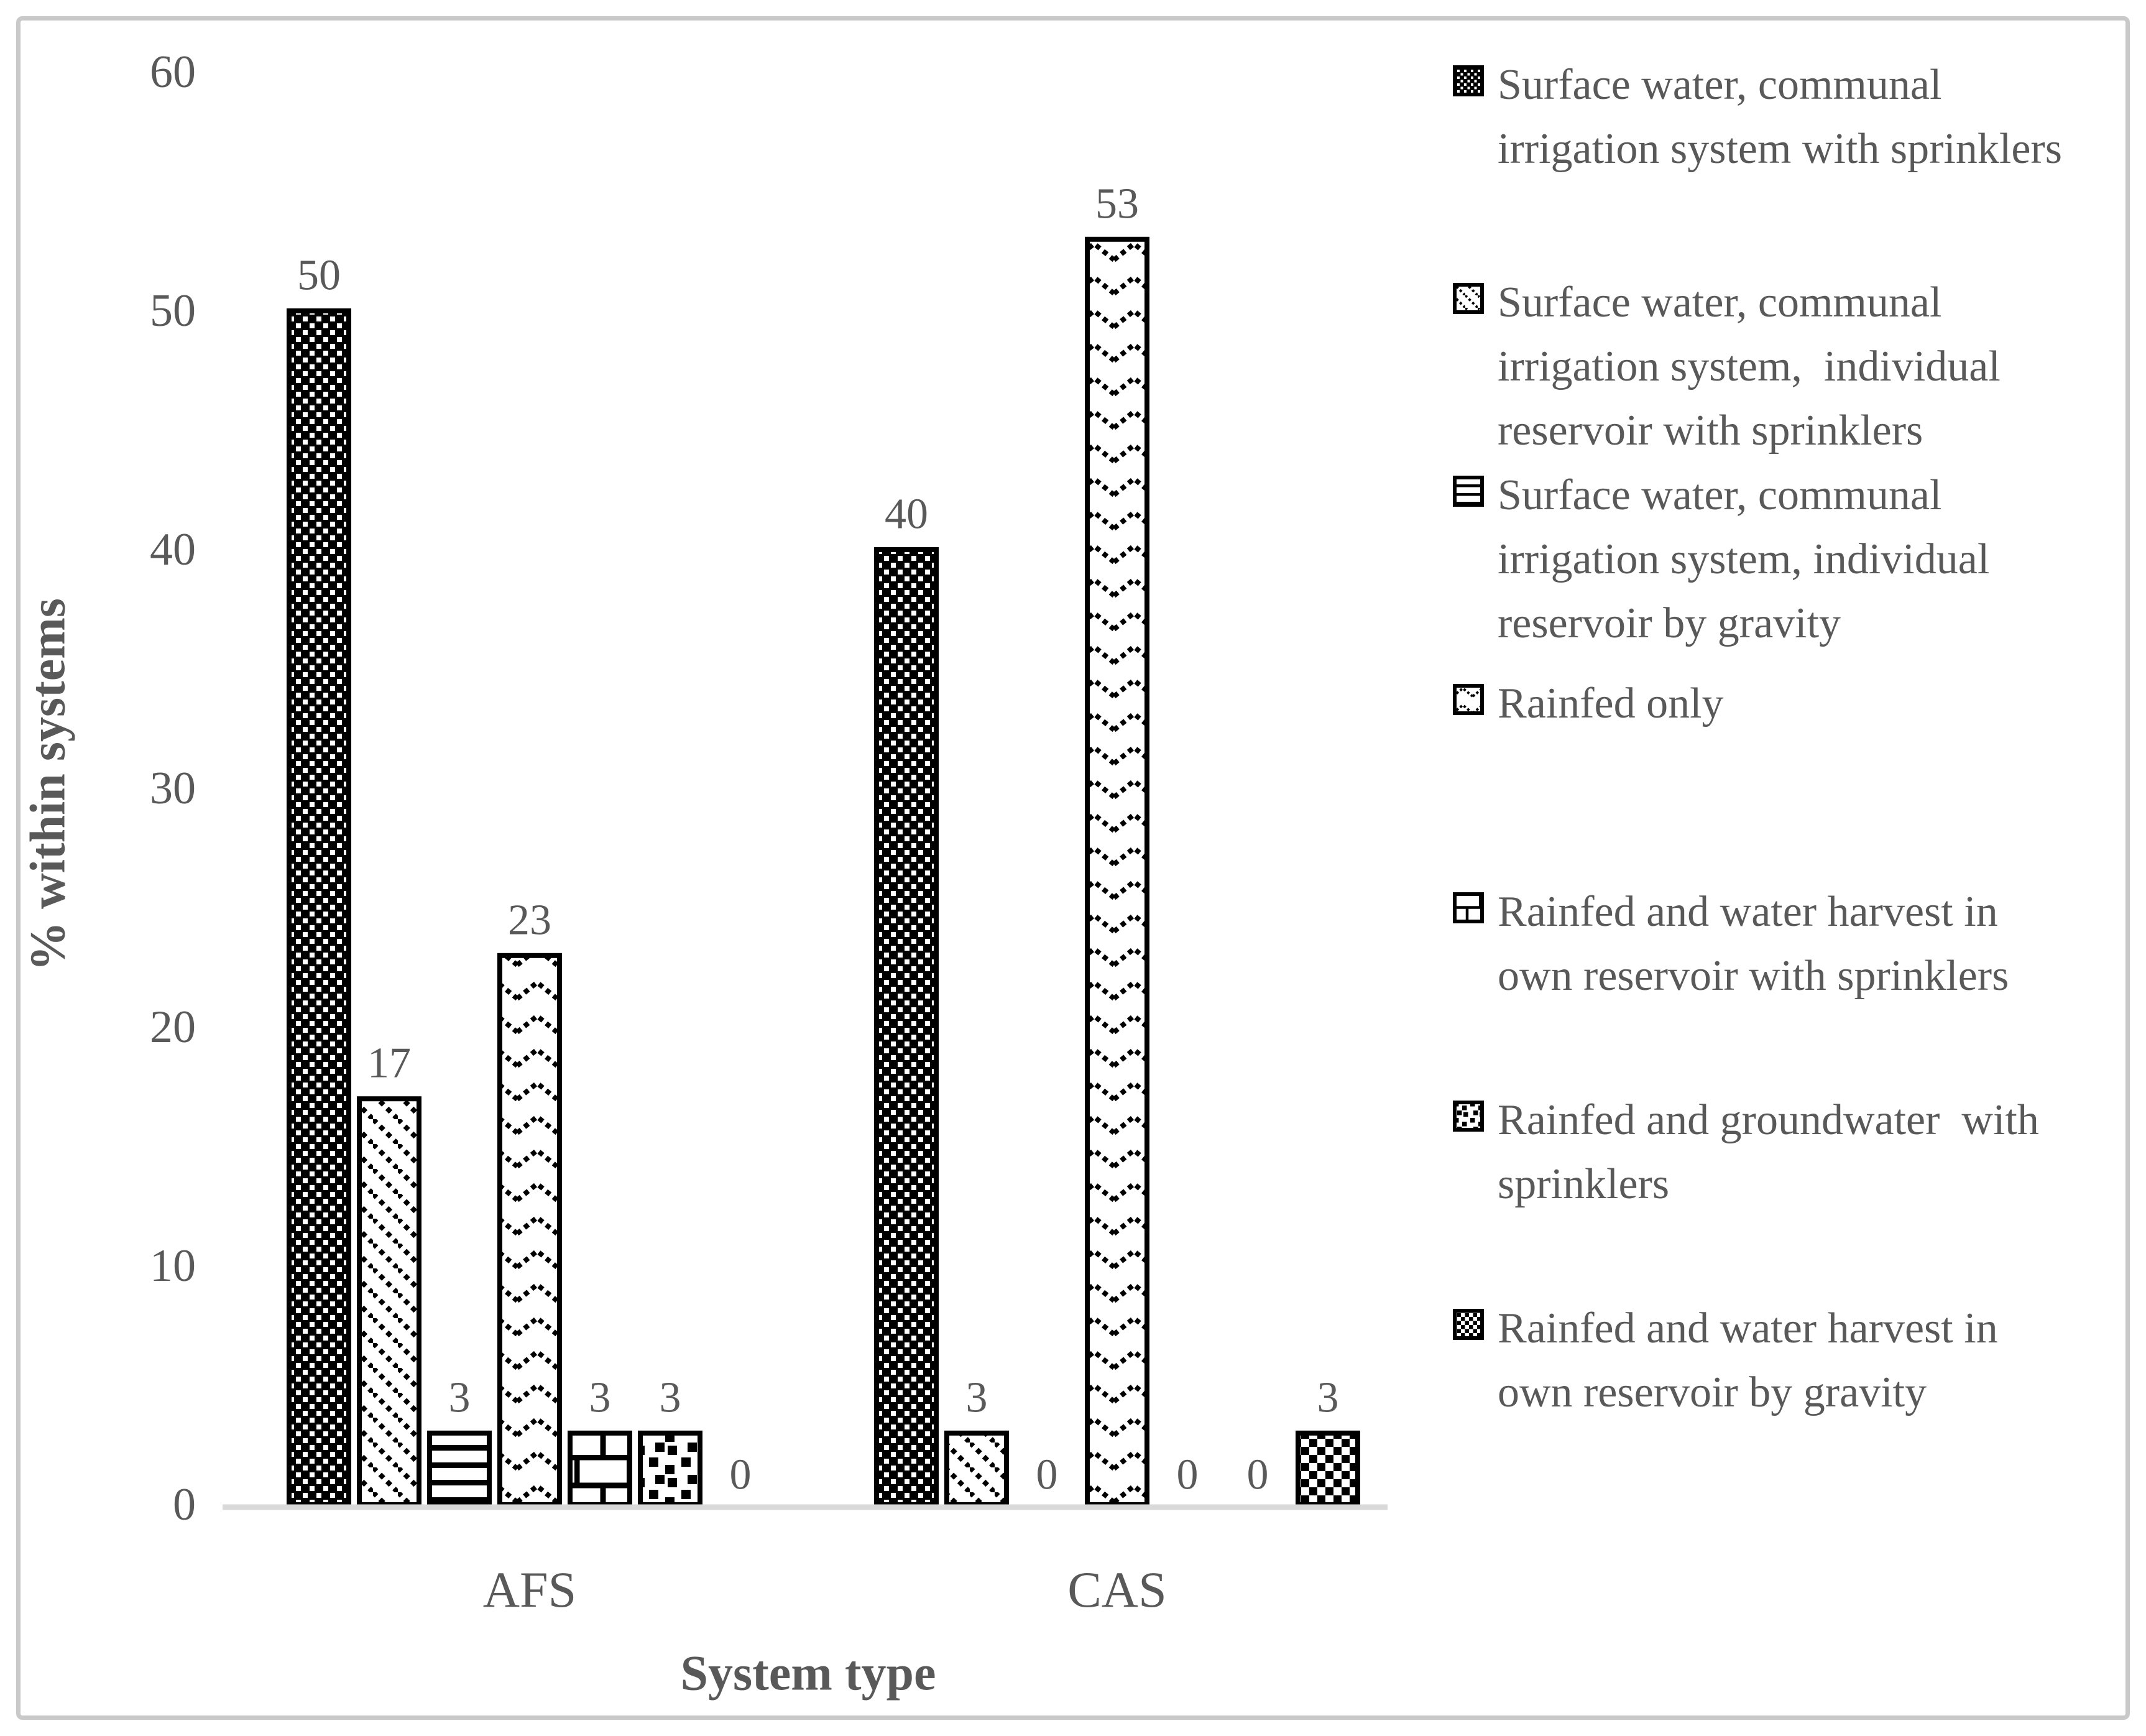 The height and width of the screenshot is (1736, 2146). I want to click on checkerboard-legend-swatch-icon, so click(1468, 1324).